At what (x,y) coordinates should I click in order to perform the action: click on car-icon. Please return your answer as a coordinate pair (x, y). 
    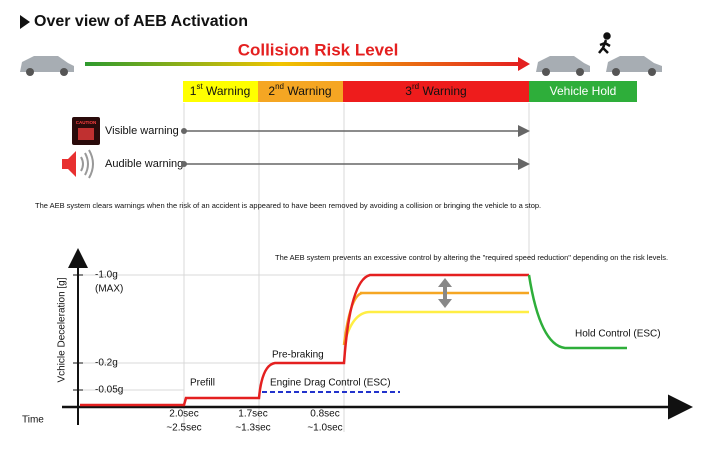
    Looking at the image, I should click on (341, 66).